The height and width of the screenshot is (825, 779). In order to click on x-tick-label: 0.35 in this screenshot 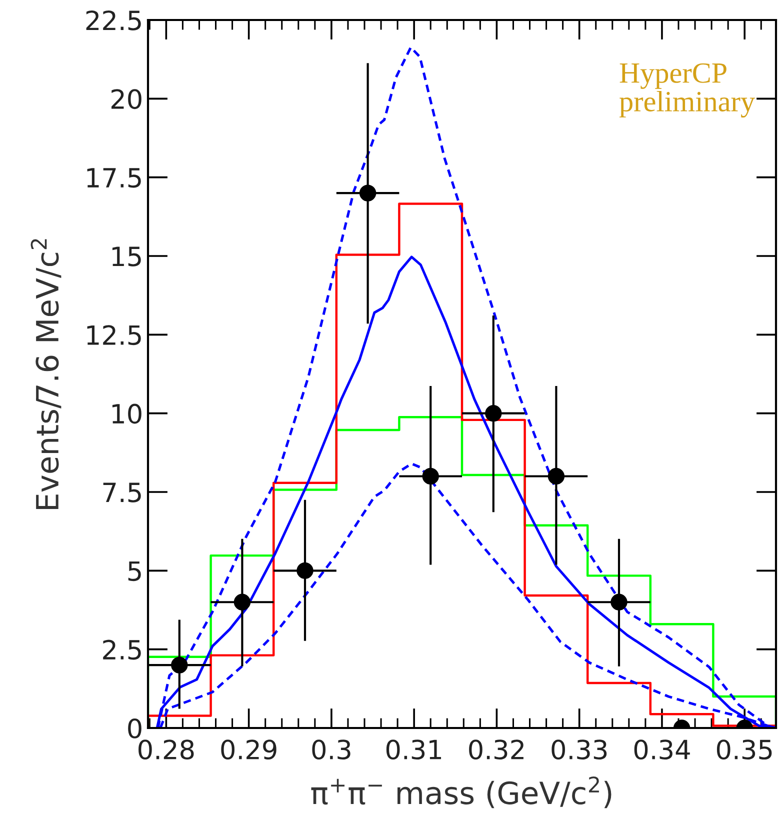, I will do `click(744, 750)`.